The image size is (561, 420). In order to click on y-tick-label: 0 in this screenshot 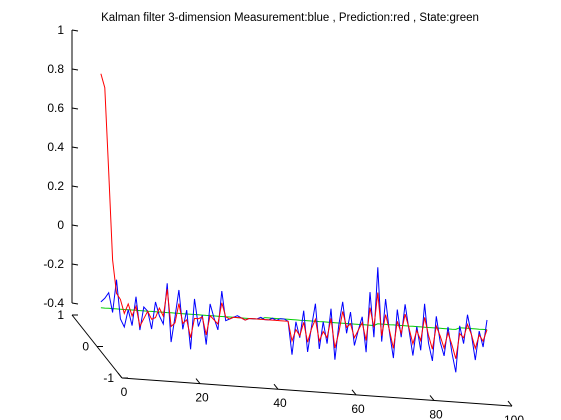, I will do `click(85, 347)`.